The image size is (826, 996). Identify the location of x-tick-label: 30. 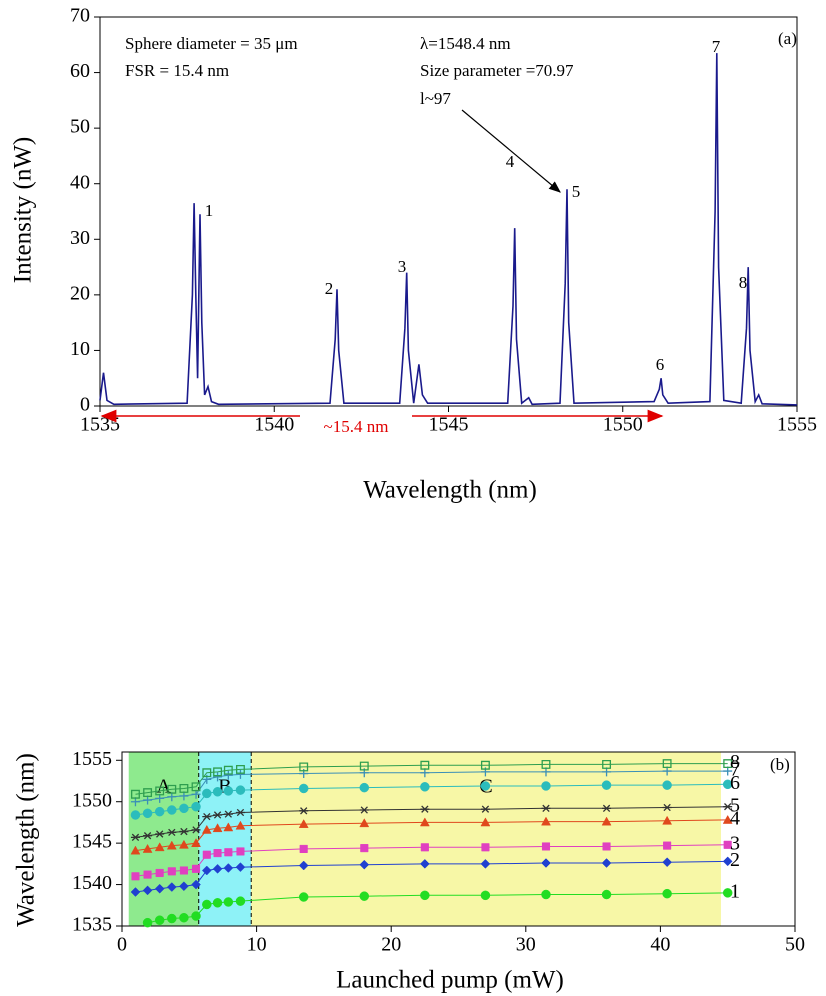
(526, 945).